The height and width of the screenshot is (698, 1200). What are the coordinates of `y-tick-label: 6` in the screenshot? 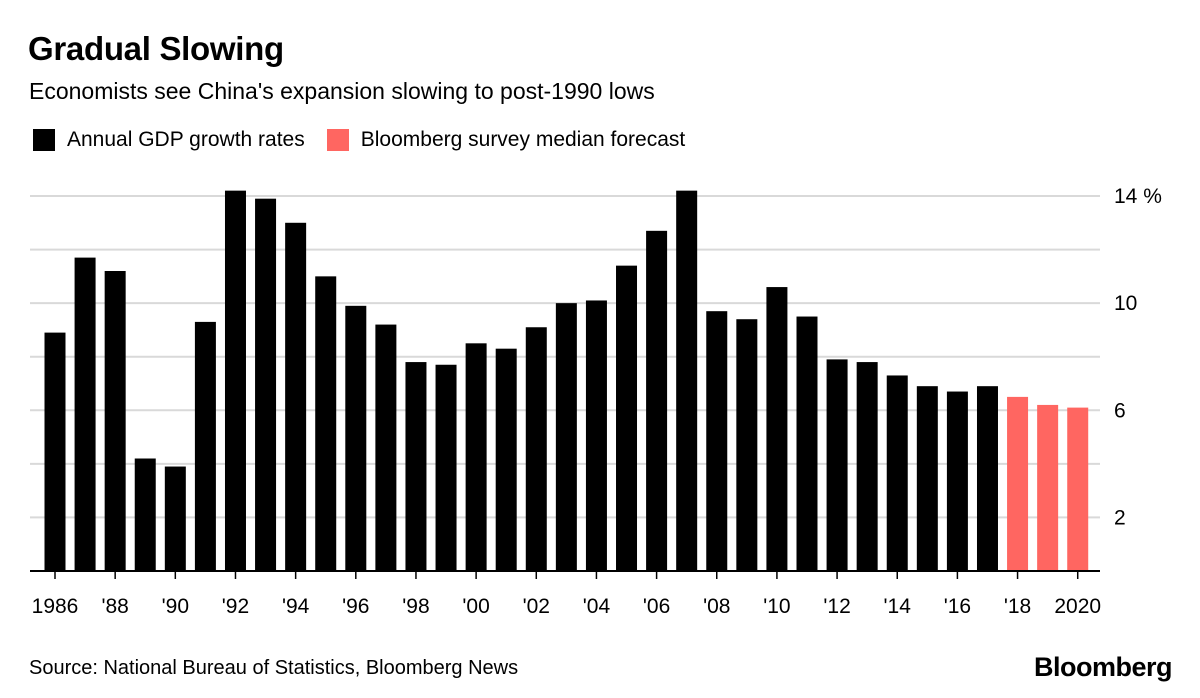 It's located at (1120, 410).